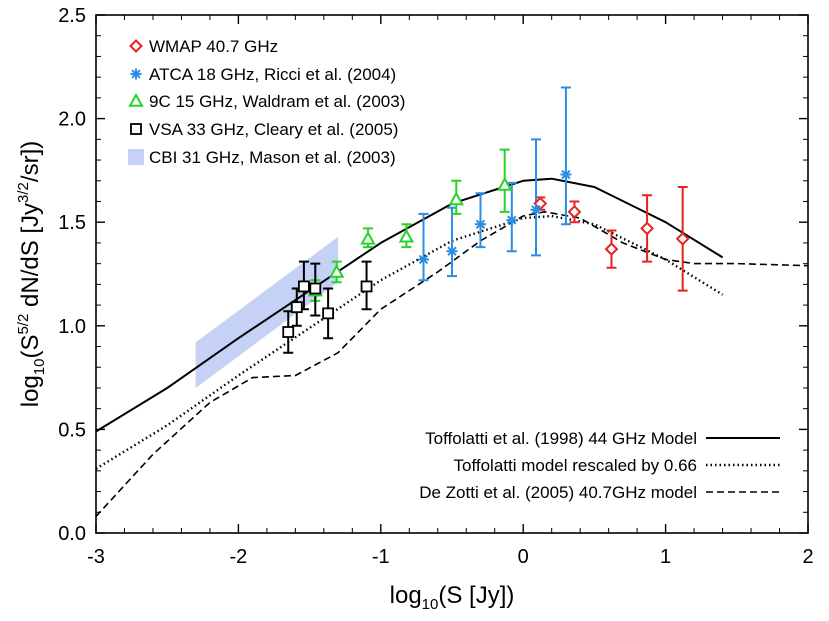  Describe the element at coordinates (381, 557) in the screenshot. I see `x-tick-label: -1` at that location.